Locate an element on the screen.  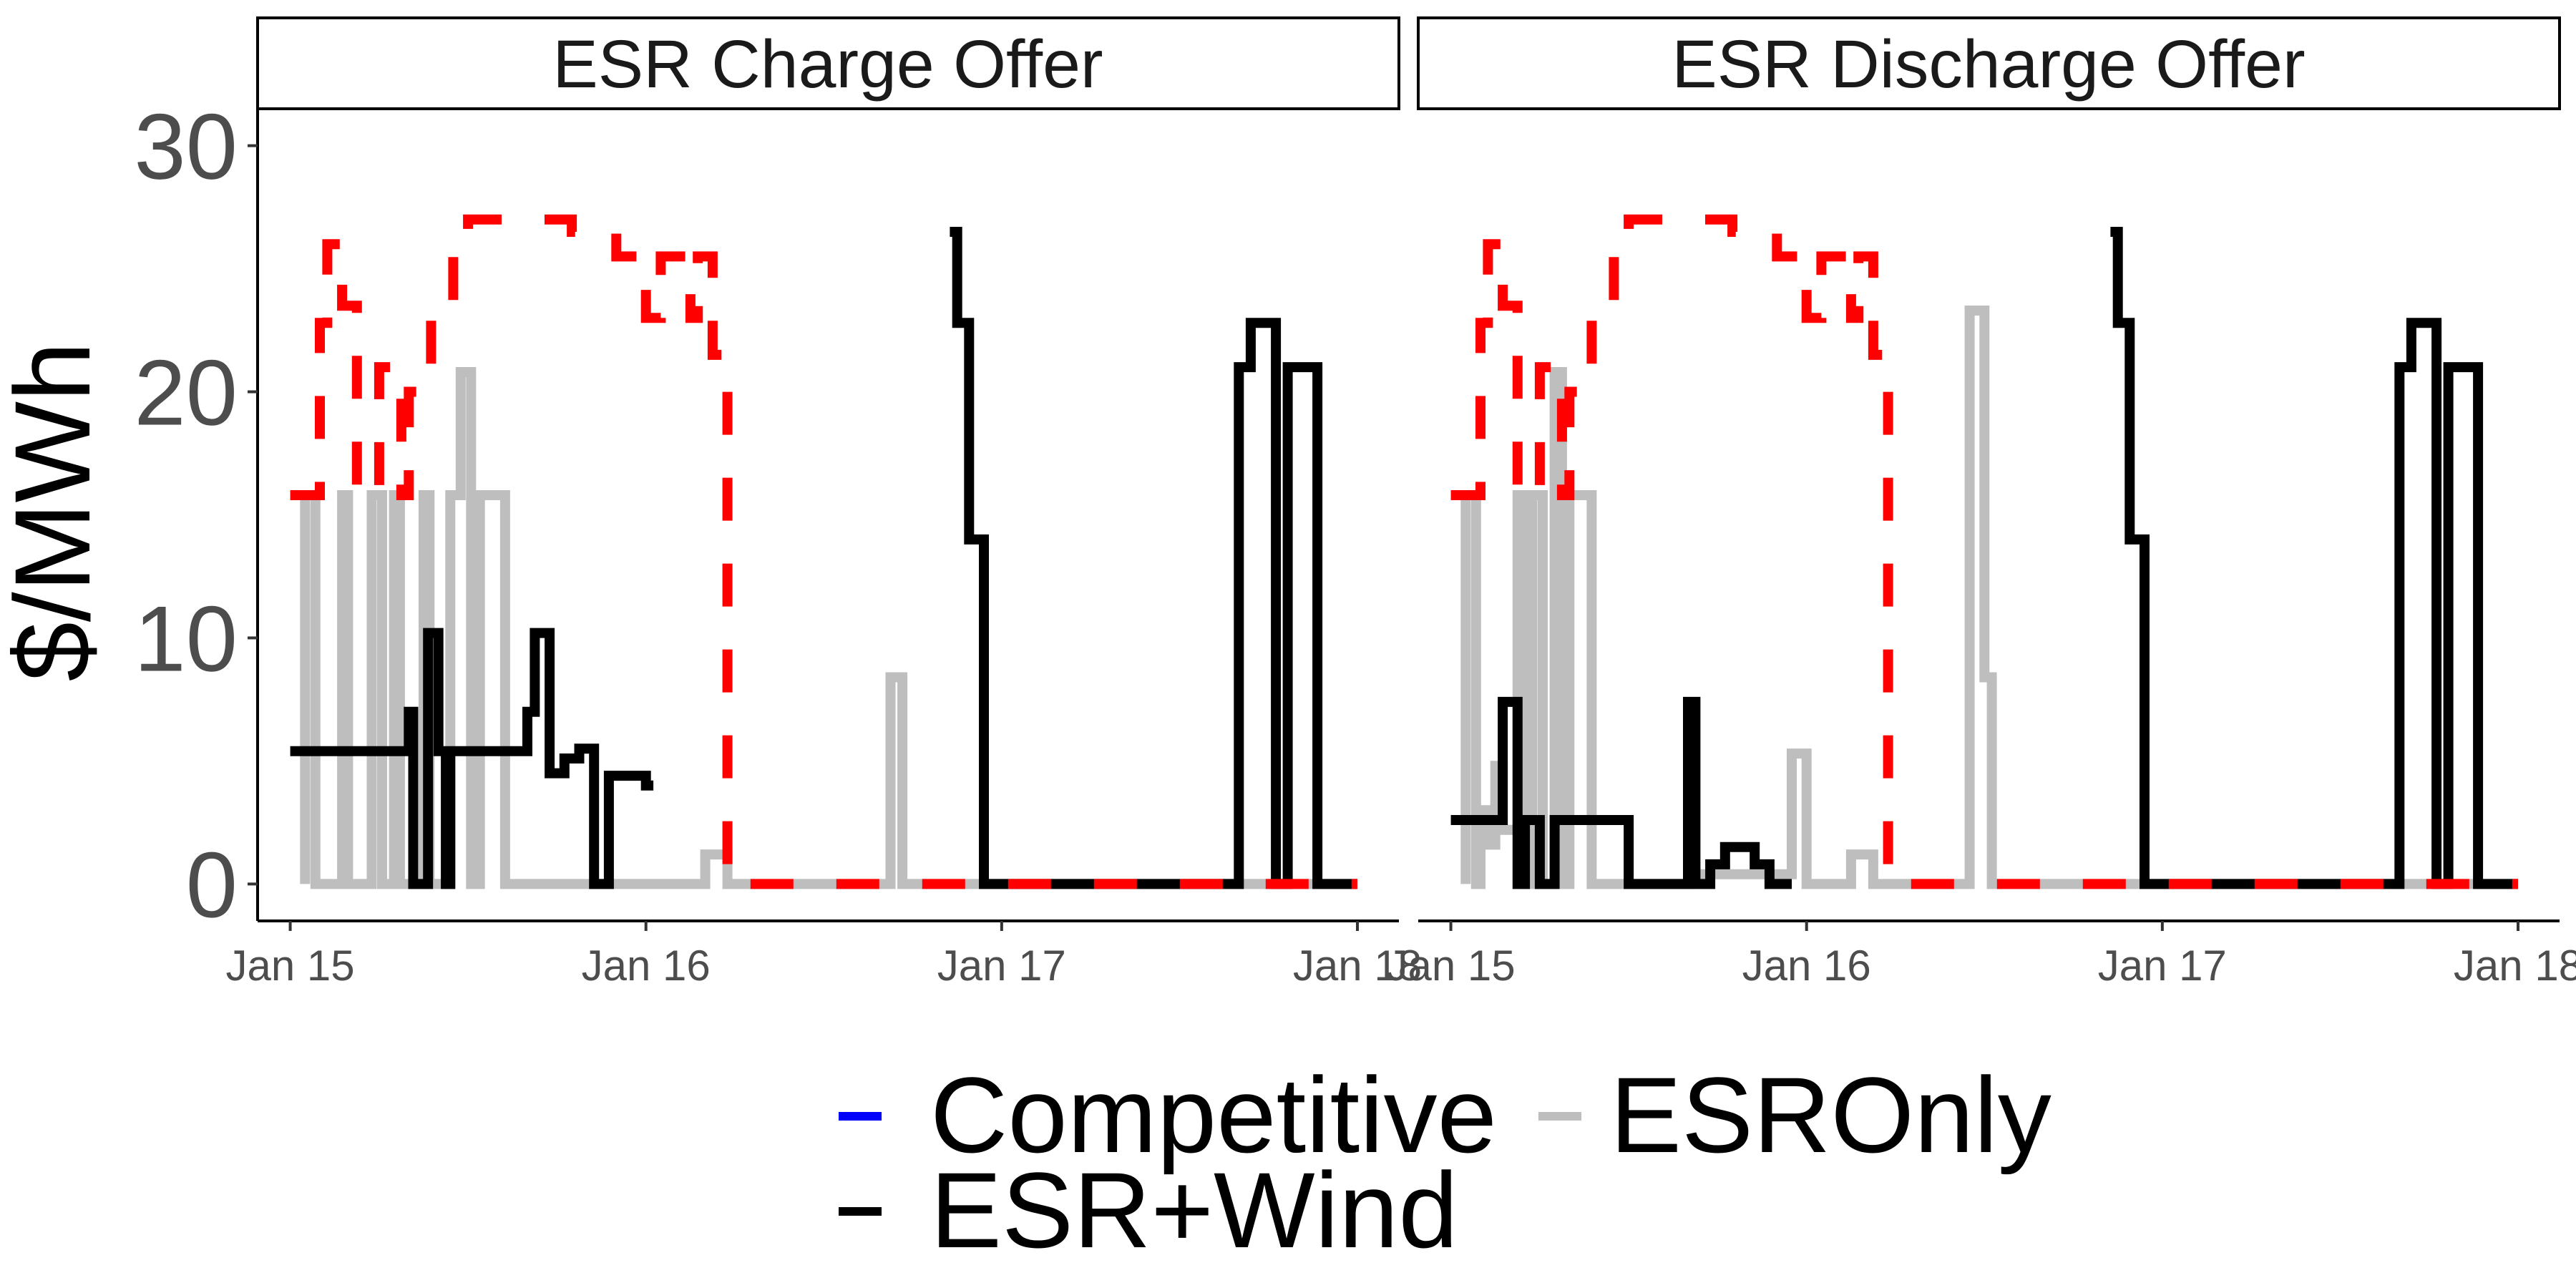
legend-label-esronly: ESROnly is located at coordinates (1830, 1115).